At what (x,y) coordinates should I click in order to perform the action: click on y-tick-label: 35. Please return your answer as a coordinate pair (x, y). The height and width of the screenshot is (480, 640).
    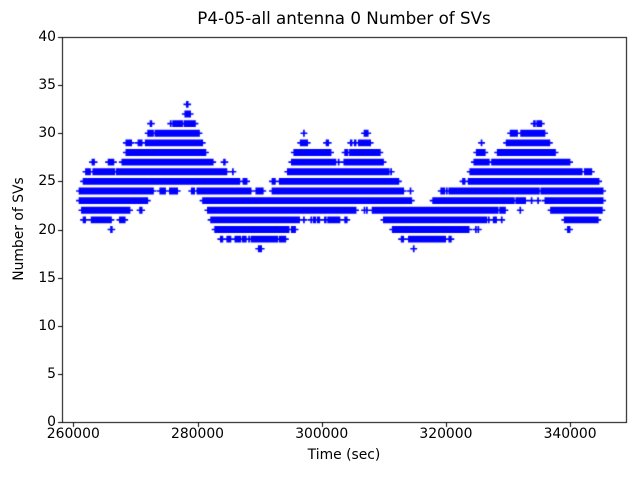
    Looking at the image, I should click on (47, 85).